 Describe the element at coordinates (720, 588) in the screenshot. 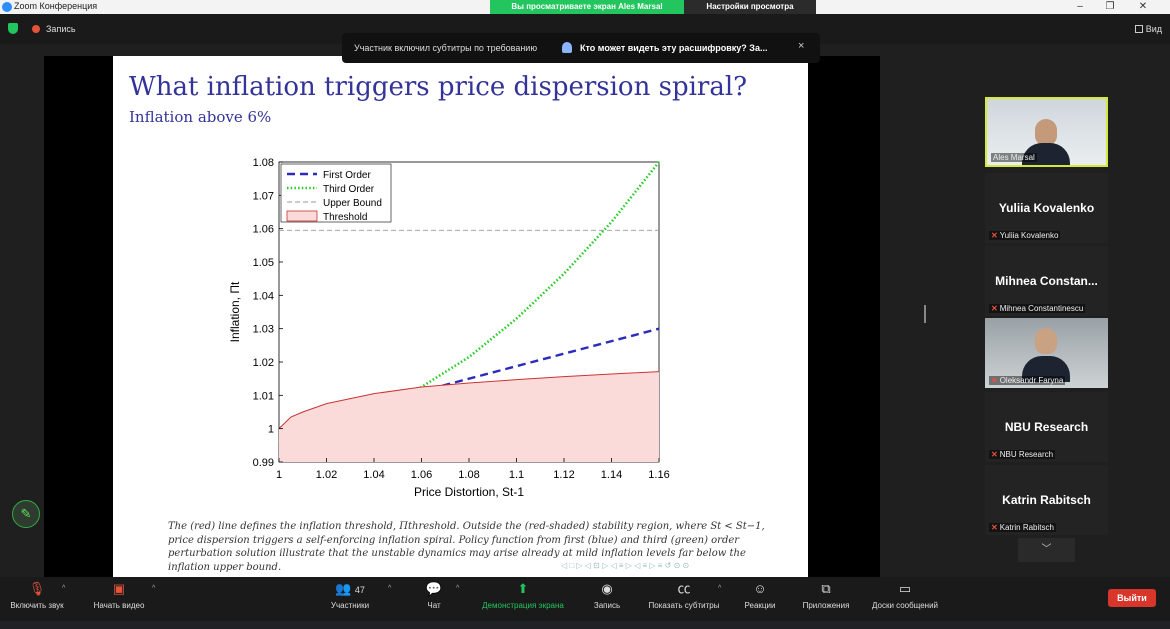

I see `captions-options-caret-icon: ^` at that location.